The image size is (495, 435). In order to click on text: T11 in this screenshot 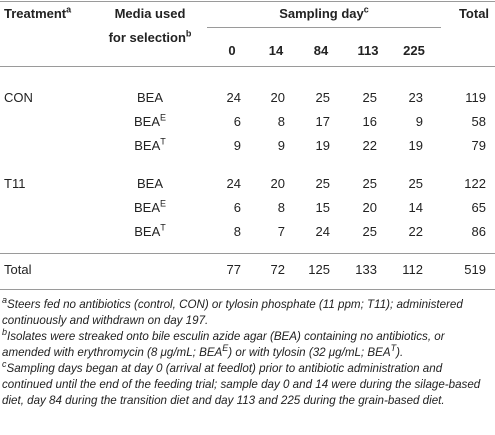, I will do `click(15, 183)`.